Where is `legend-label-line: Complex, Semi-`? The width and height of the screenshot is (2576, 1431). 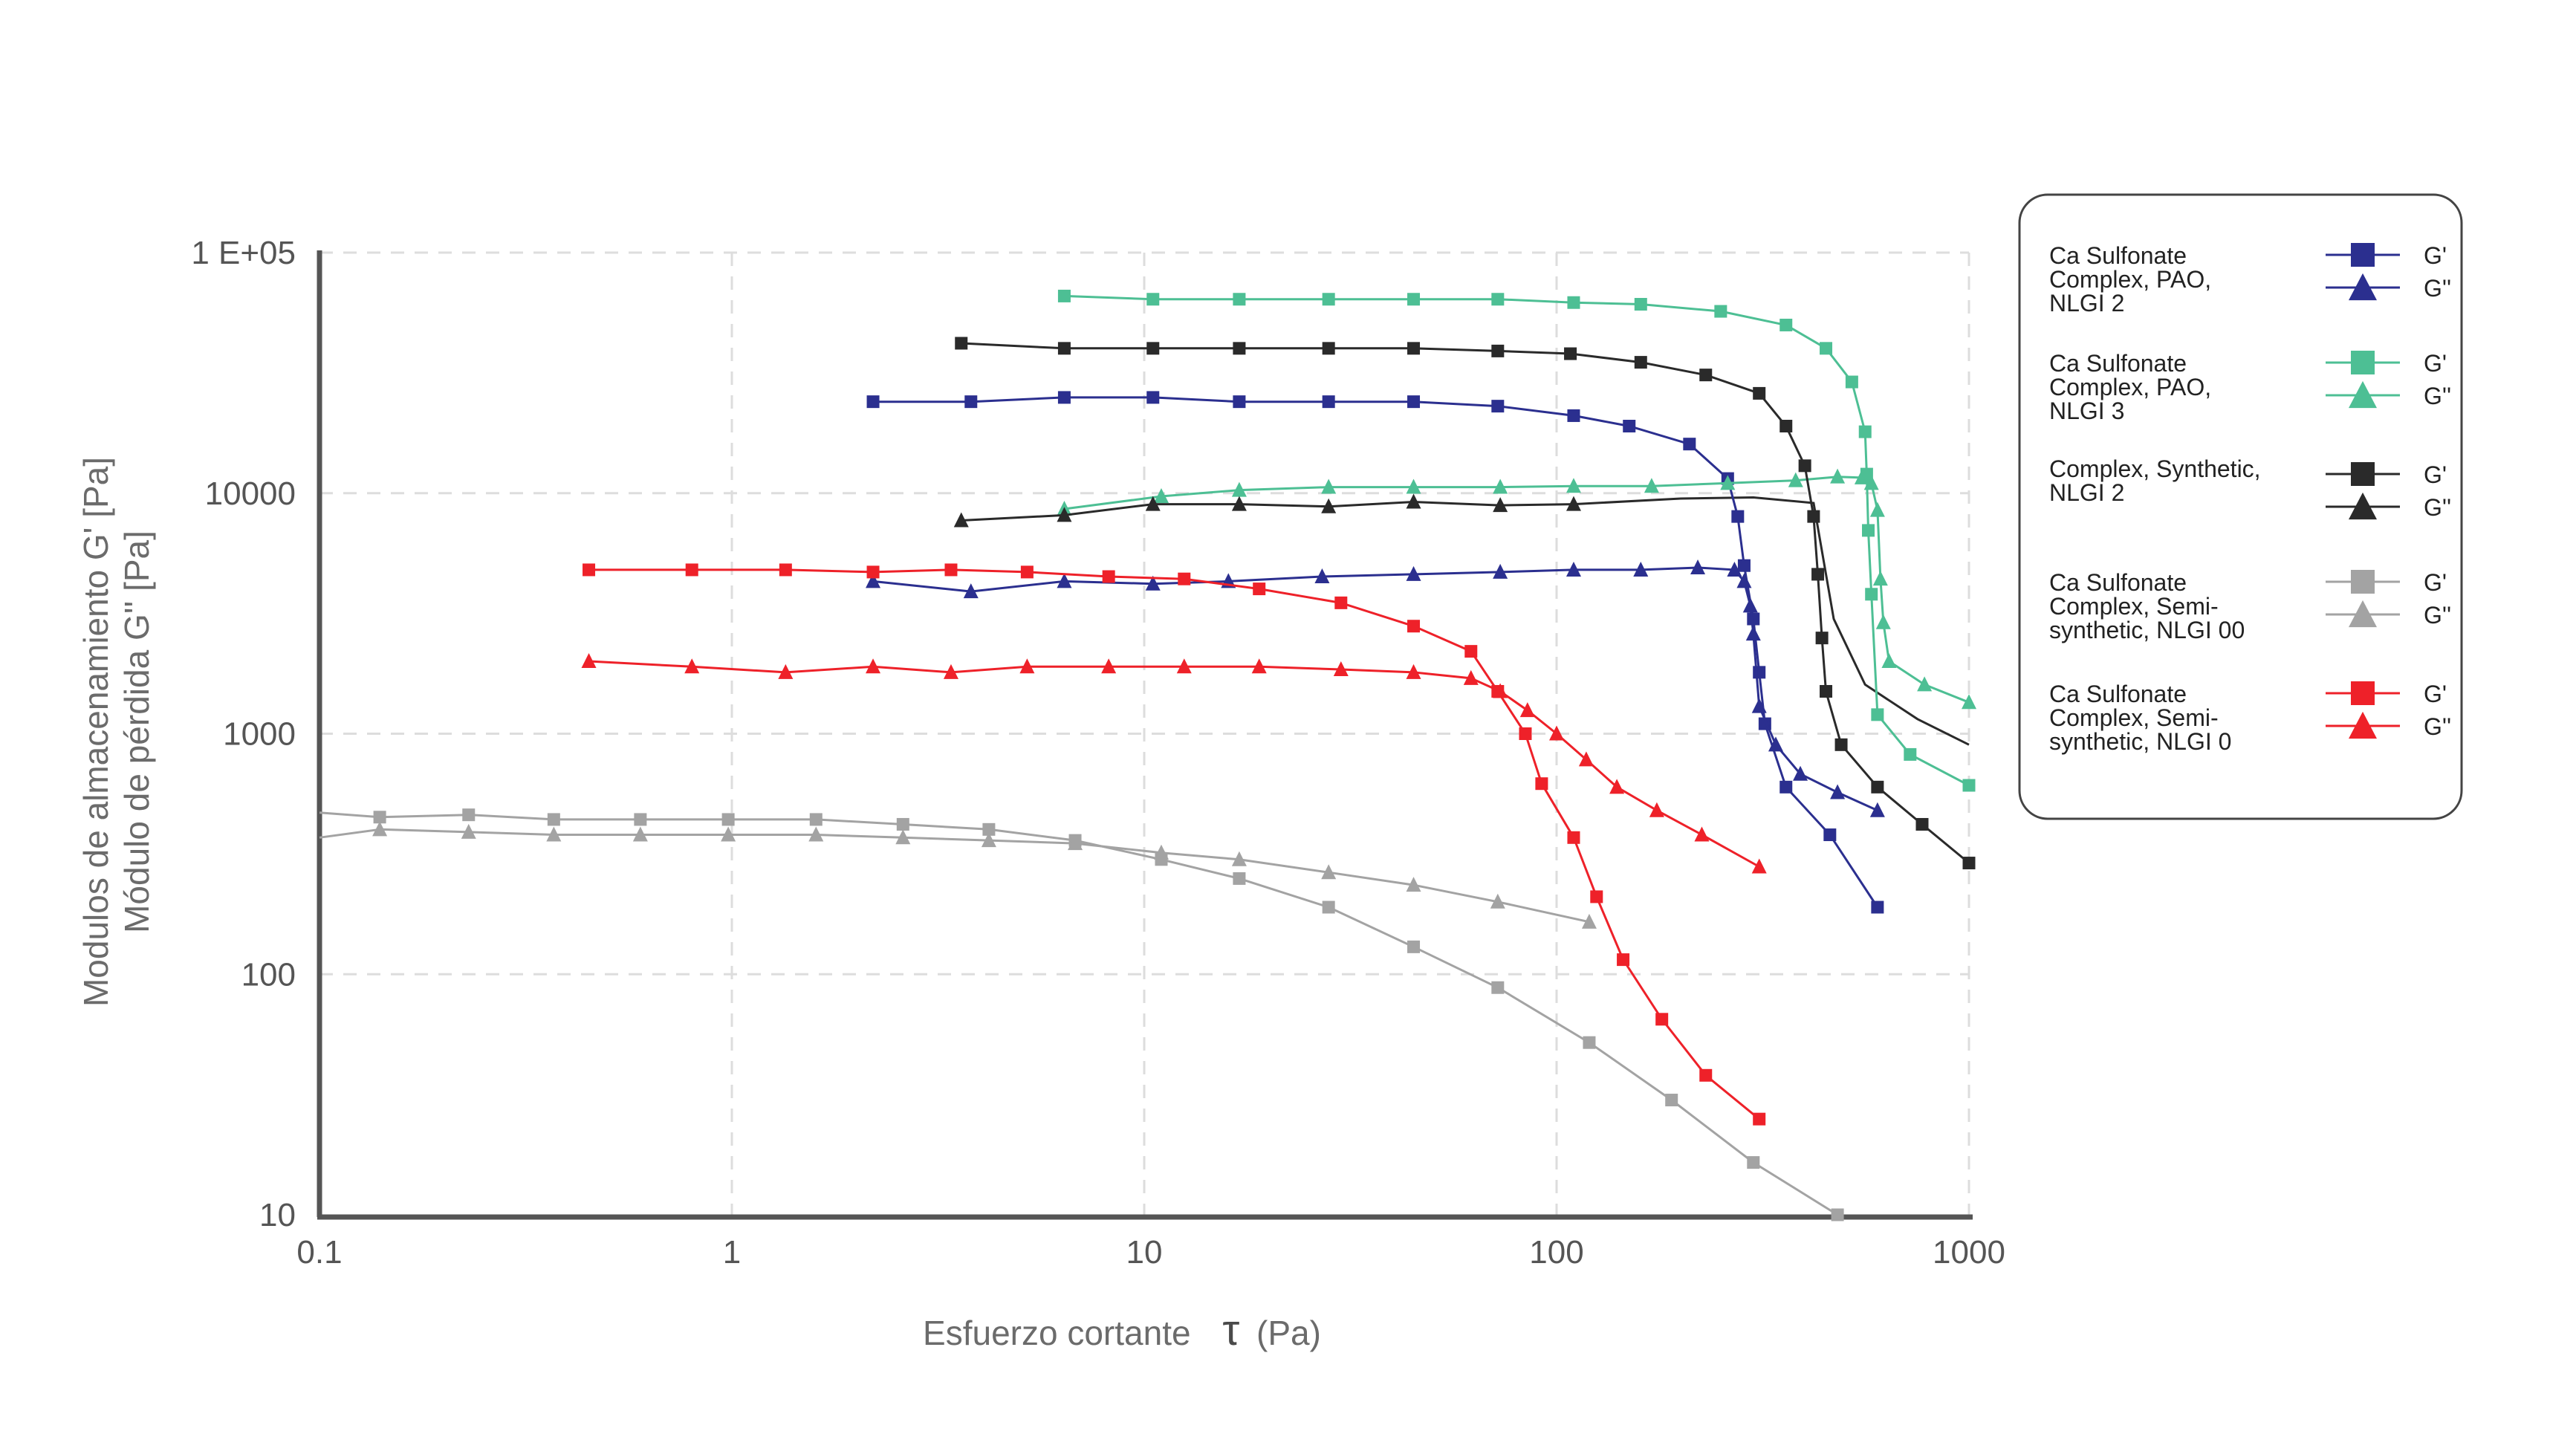 legend-label-line: Complex, Semi- is located at coordinates (2134, 606).